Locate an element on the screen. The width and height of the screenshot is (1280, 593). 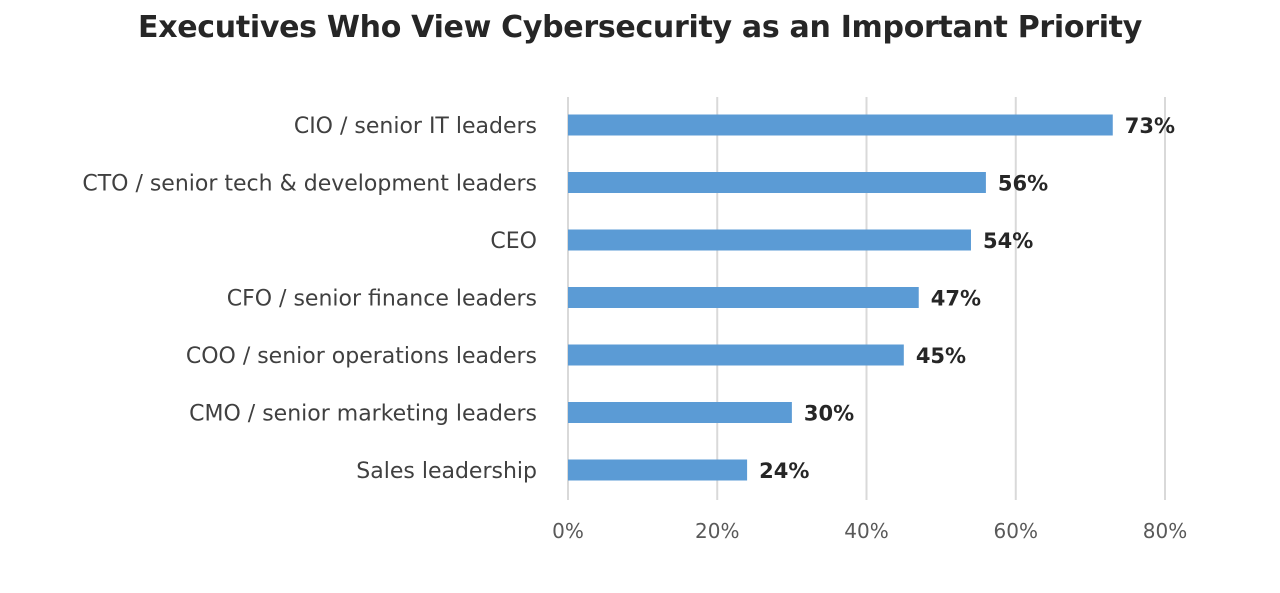
category-label: CMO / senior marketing leaders is located at coordinates (363, 414).